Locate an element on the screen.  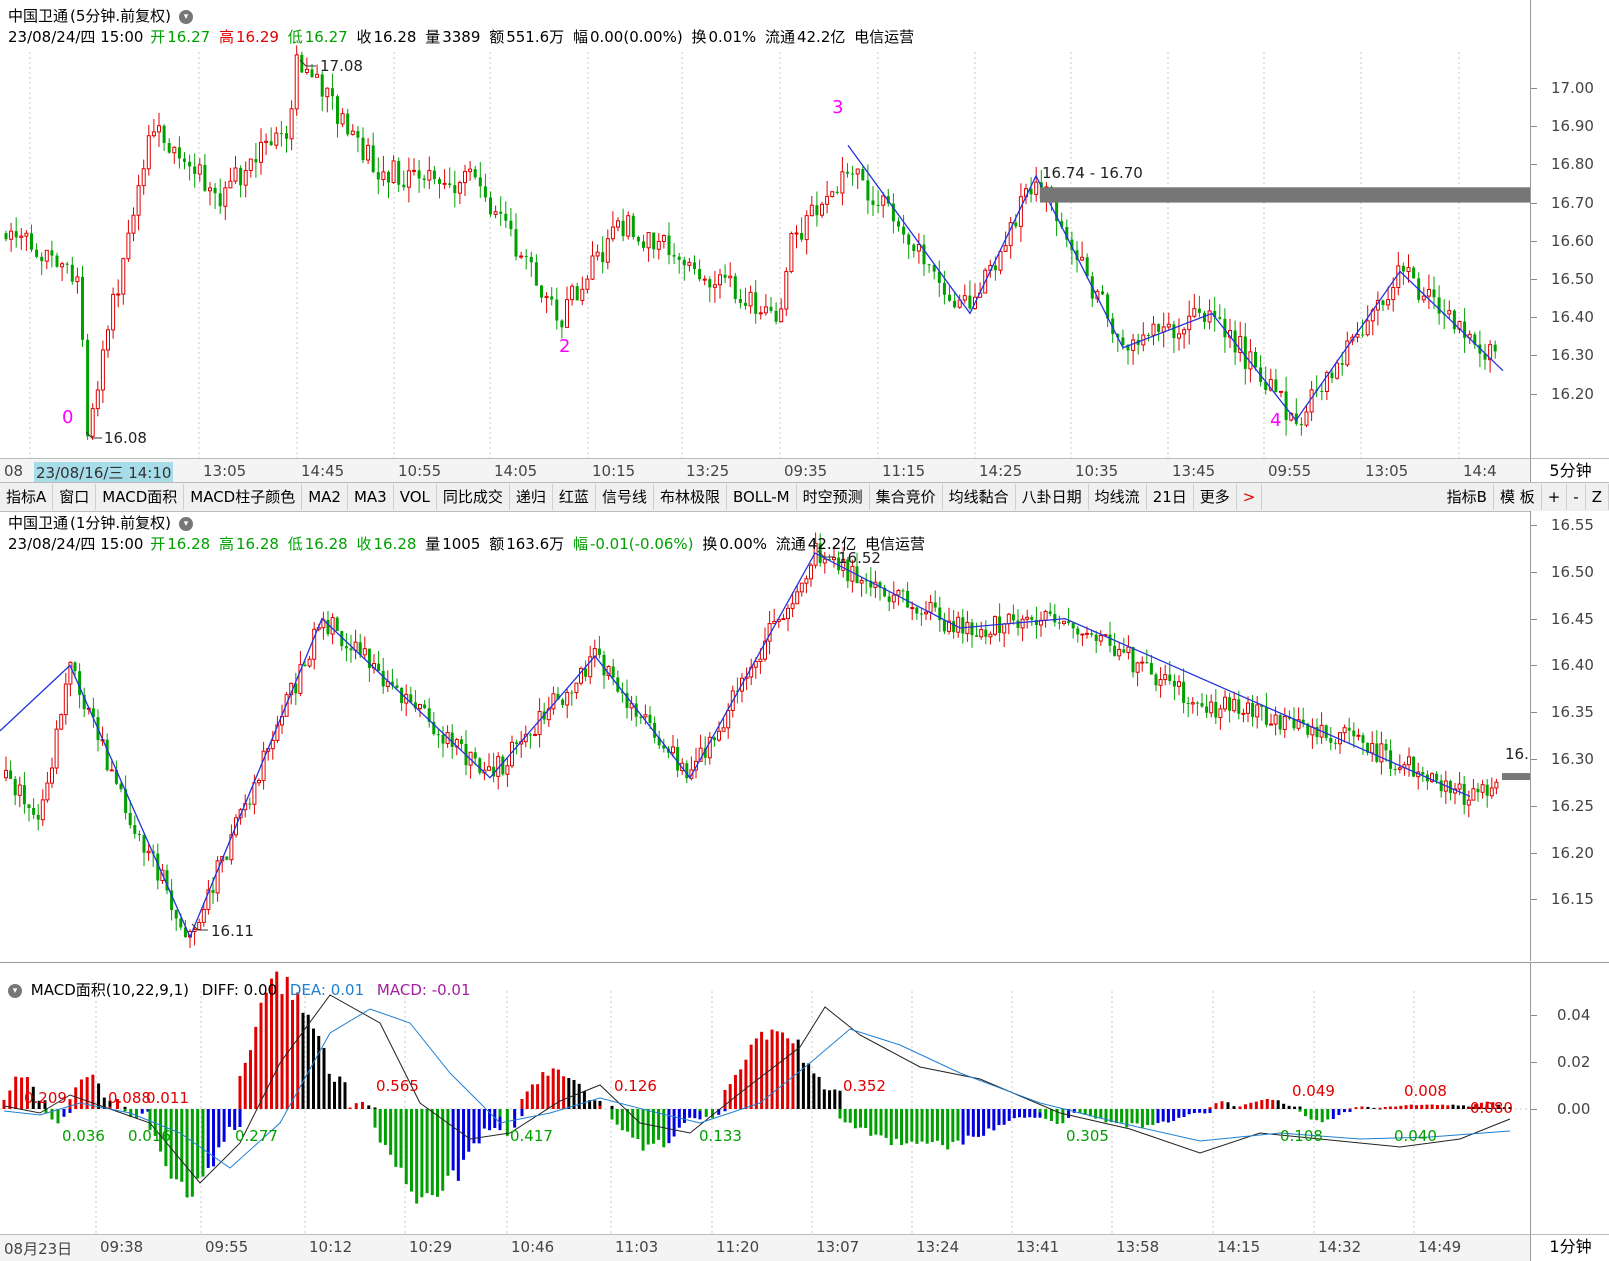
toolbar-button: 八卦日期 is located at coordinates (1052, 497).